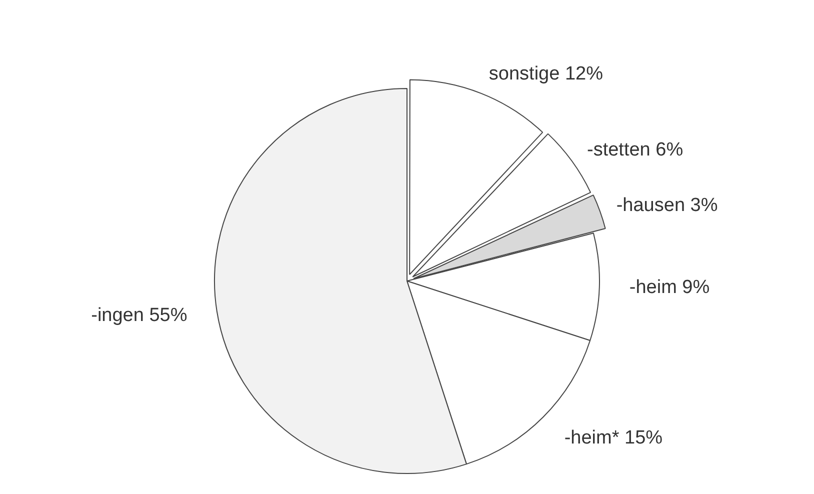 The height and width of the screenshot is (494, 814). What do you see at coordinates (139, 315) in the screenshot?
I see `slice-label: -ingen 55%` at bounding box center [139, 315].